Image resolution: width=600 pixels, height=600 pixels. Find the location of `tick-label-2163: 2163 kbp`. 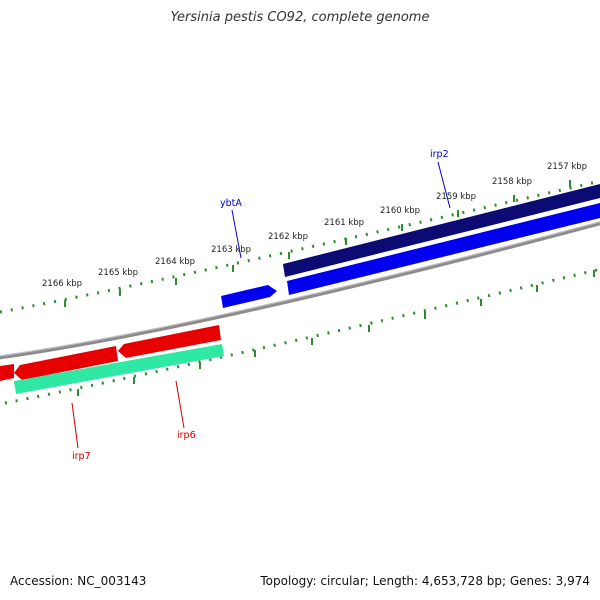

tick-label-2163: 2163 kbp is located at coordinates (231, 250).